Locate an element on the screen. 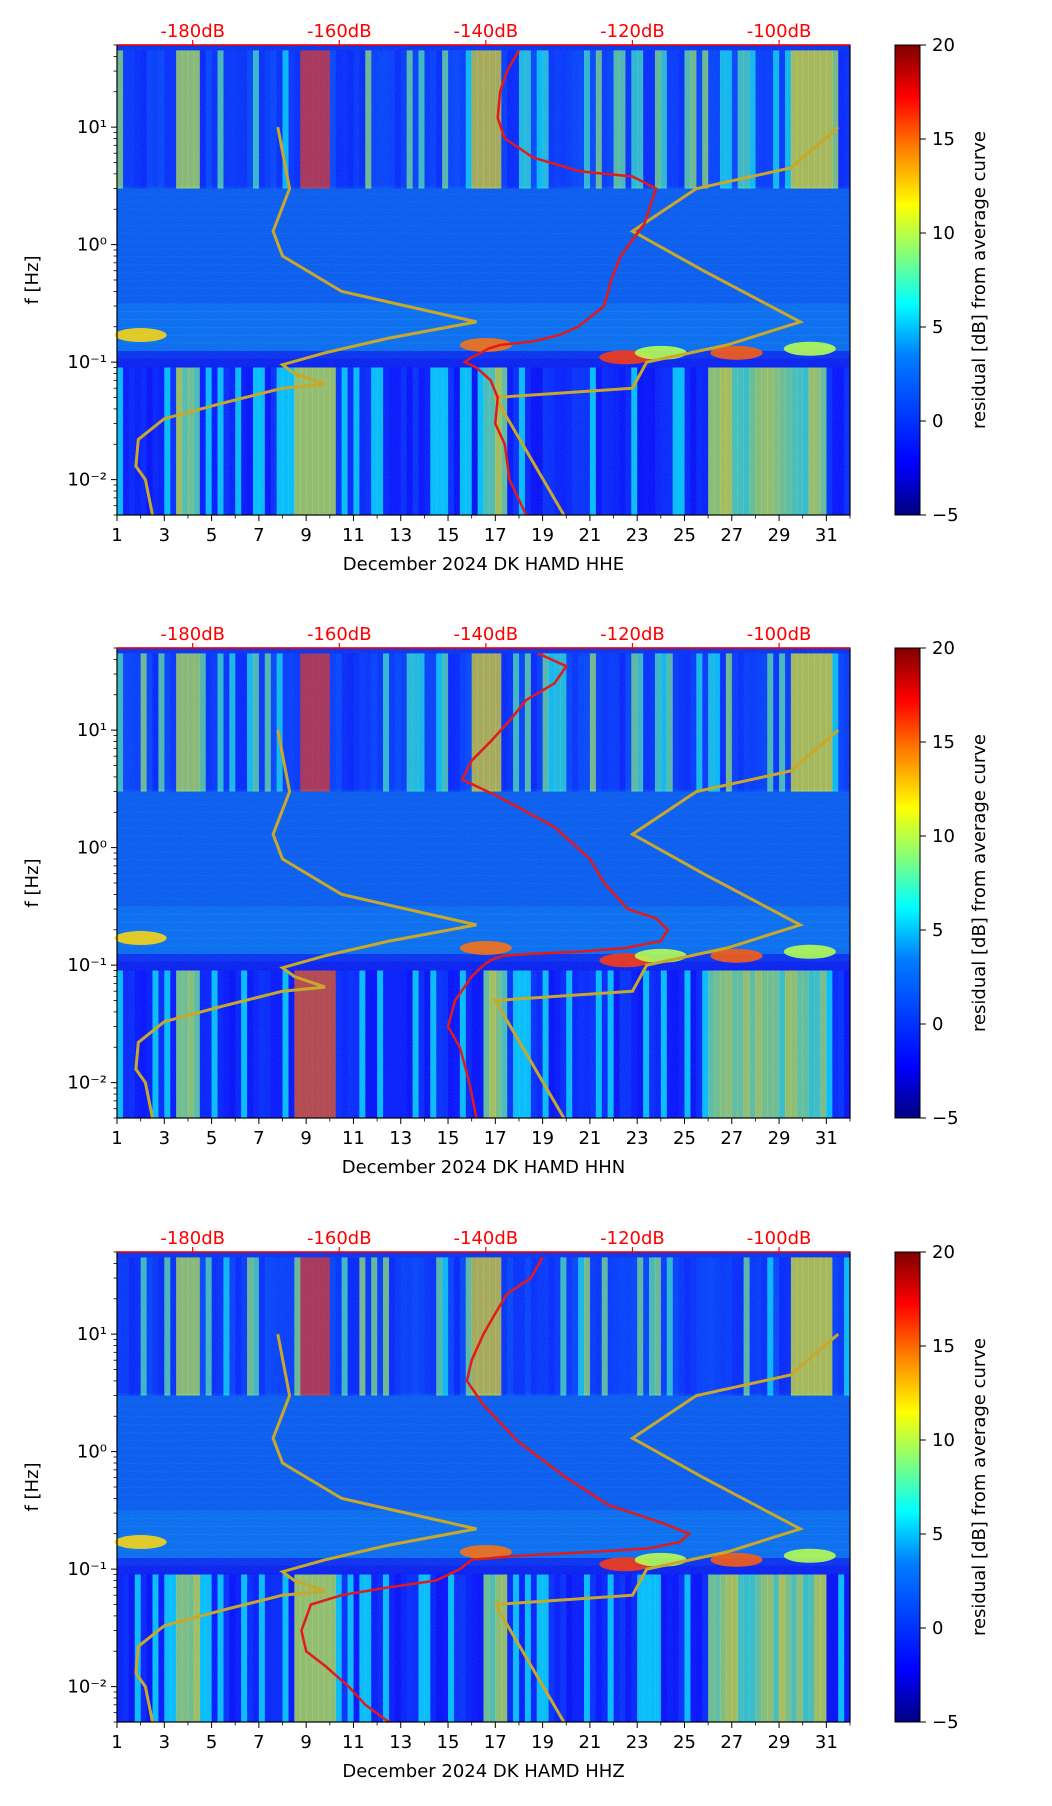 This screenshot has width=1052, height=1806. y-tick-label: 10⁻¹ is located at coordinates (87, 1569).